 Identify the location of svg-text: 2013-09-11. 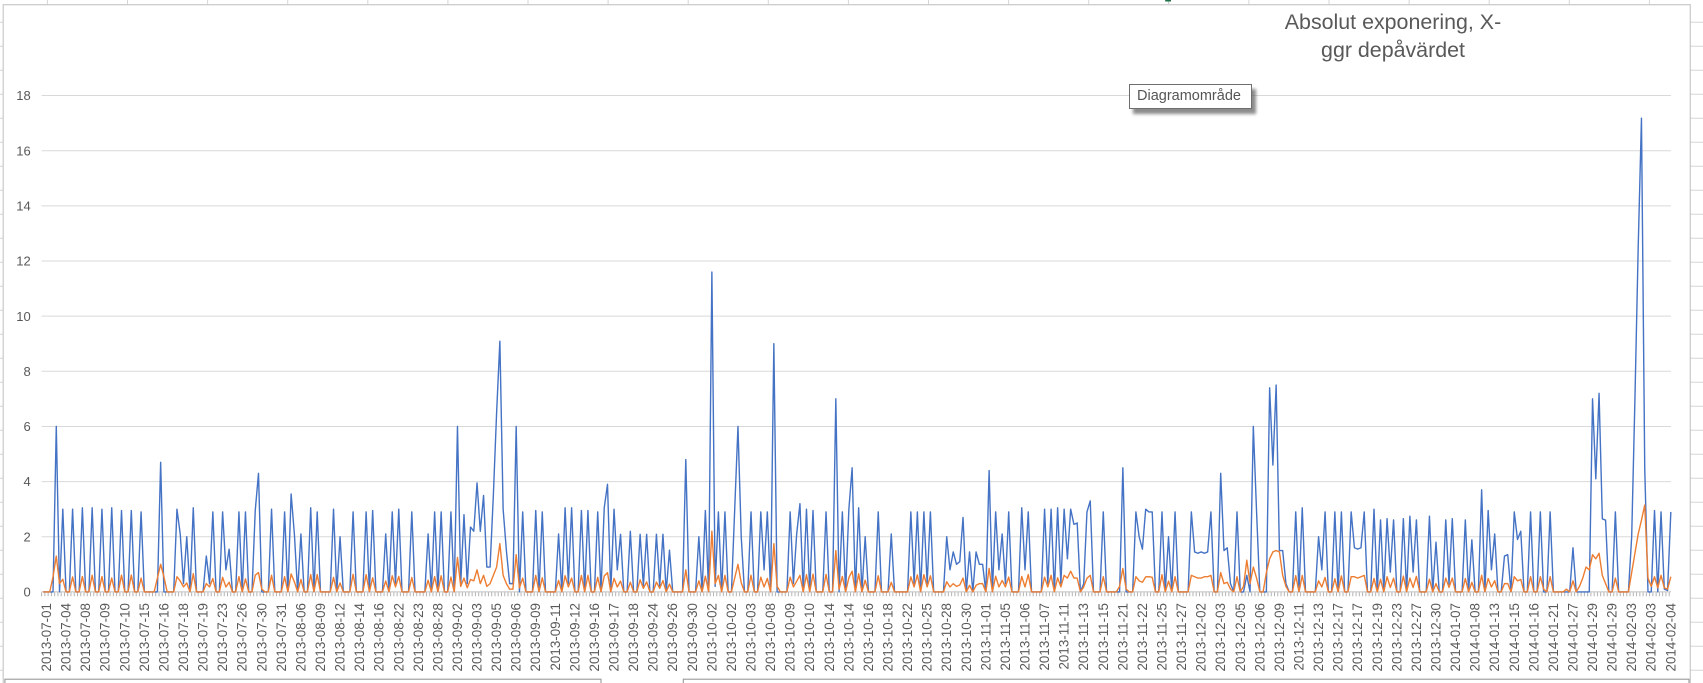
(555, 637).